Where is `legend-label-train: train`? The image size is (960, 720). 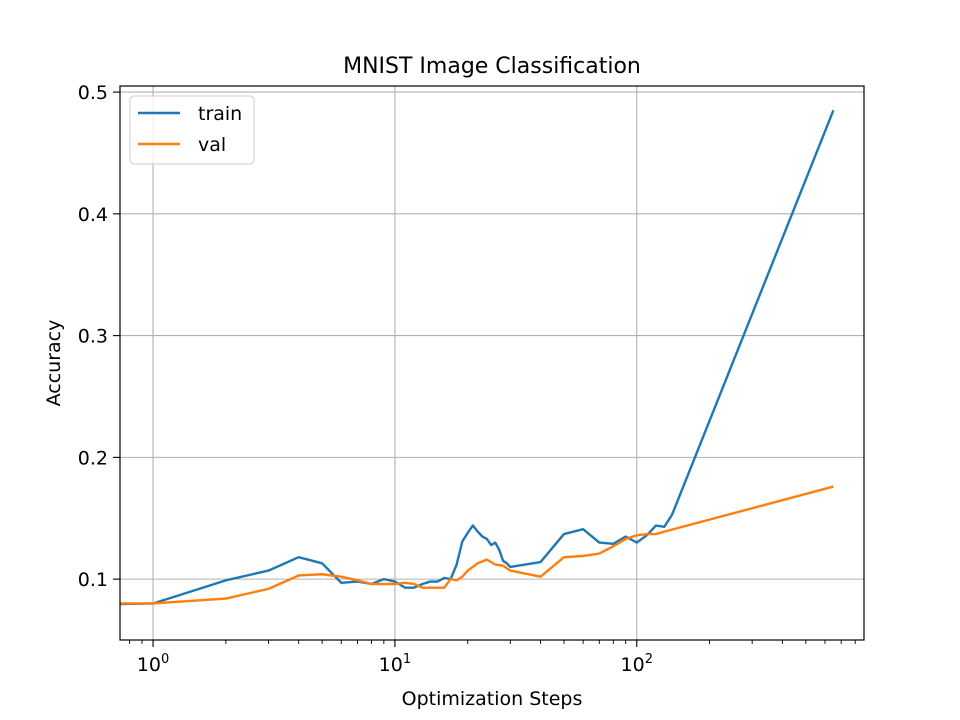 legend-label-train: train is located at coordinates (220, 114).